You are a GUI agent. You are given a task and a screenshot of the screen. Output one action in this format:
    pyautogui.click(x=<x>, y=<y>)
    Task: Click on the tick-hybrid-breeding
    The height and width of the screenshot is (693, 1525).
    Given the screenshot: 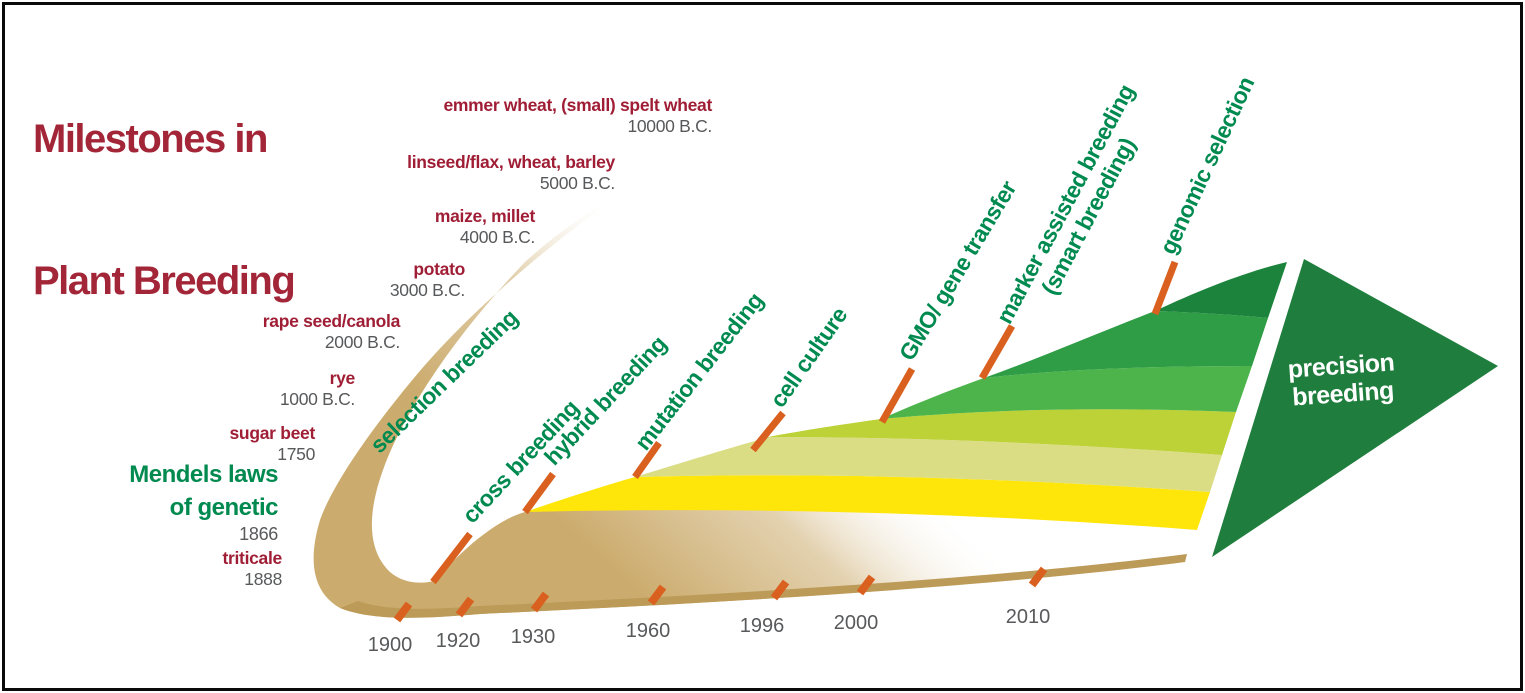 What is the action you would take?
    pyautogui.click(x=539, y=493)
    